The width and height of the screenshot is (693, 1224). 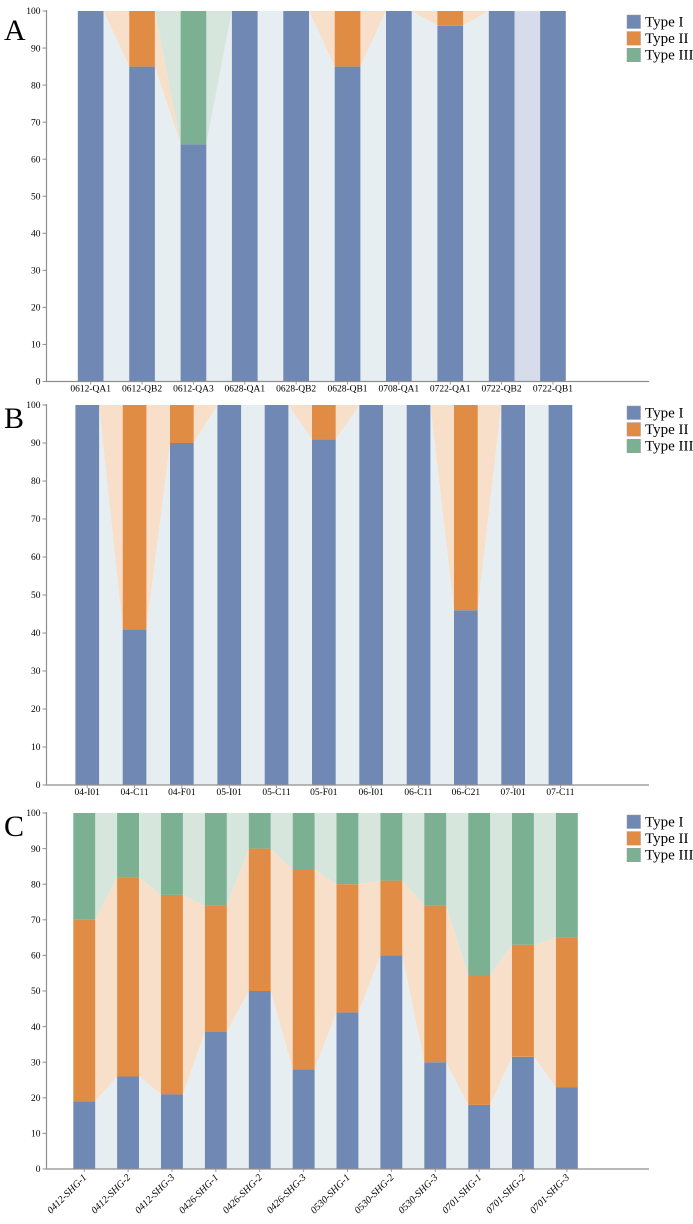 What do you see at coordinates (633, 429) in the screenshot?
I see `legend-swatch-type-ii` at bounding box center [633, 429].